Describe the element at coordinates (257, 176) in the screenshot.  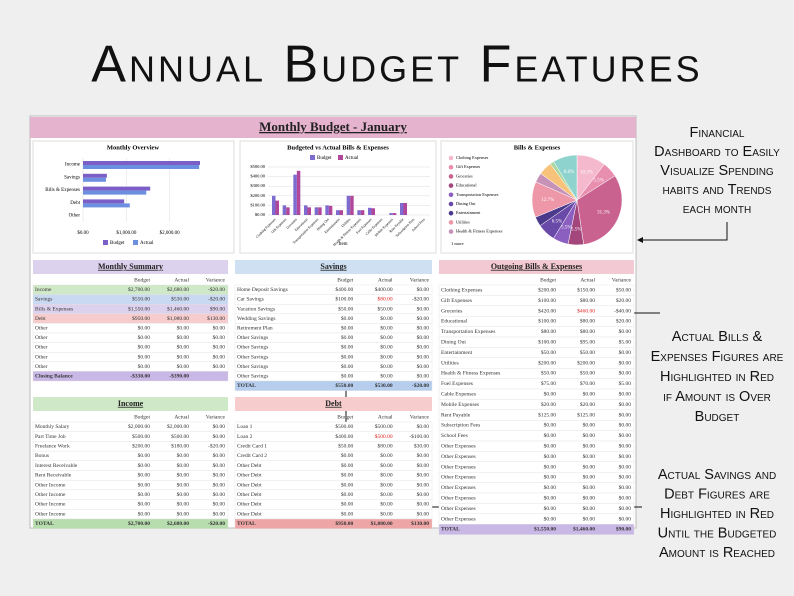
I see `y-tick-label: $400.00` at that location.